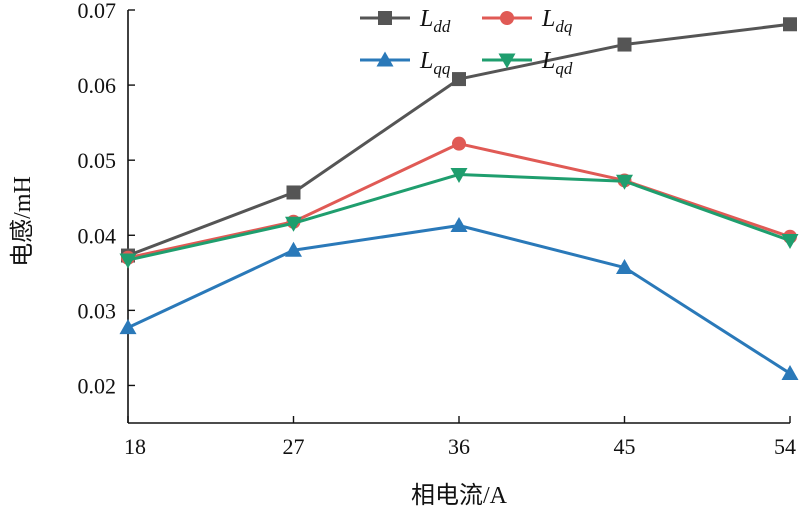 The height and width of the screenshot is (517, 800). I want to click on legend: Ldd Ldq Lqq Lqd, so click(466, 42).